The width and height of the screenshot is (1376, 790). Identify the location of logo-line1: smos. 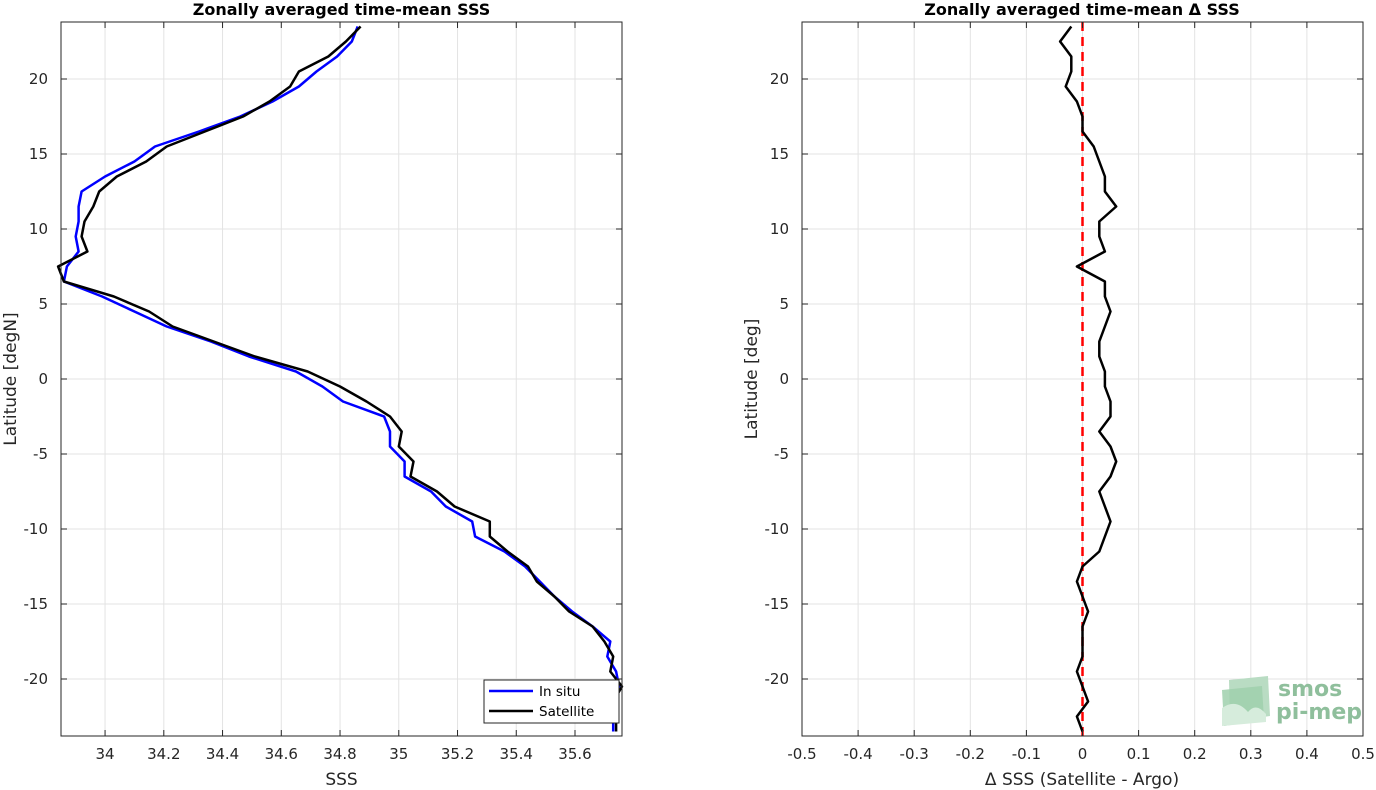
(1310, 689).